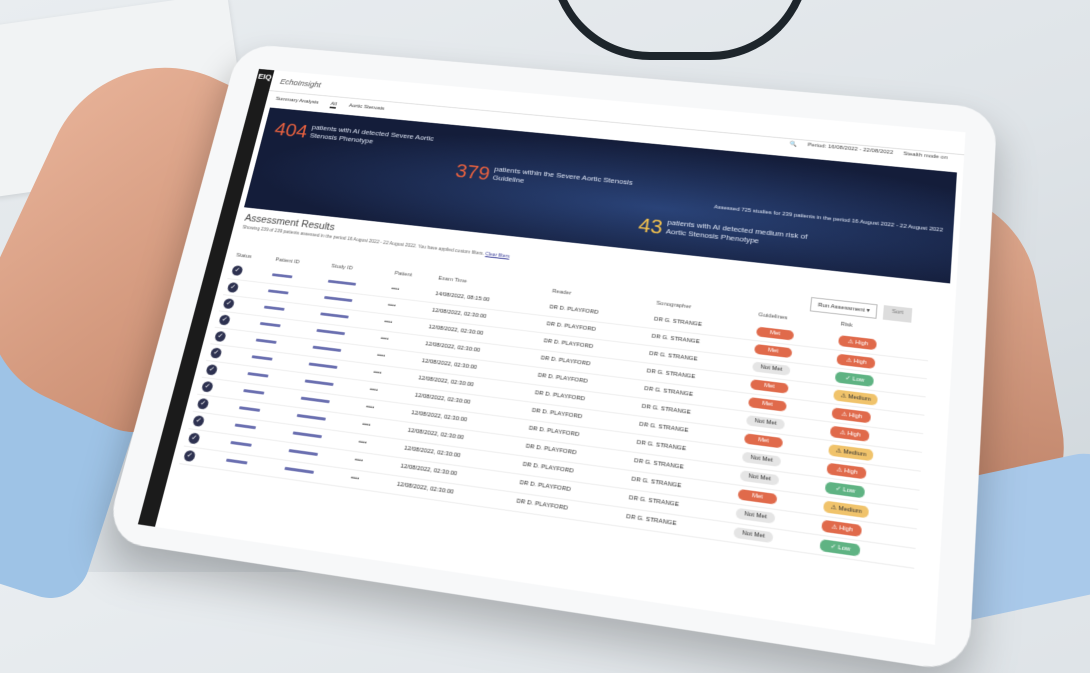 Image resolution: width=1090 pixels, height=673 pixels. What do you see at coordinates (868, 311) in the screenshot?
I see `chevron-down-icon: ▾` at bounding box center [868, 311].